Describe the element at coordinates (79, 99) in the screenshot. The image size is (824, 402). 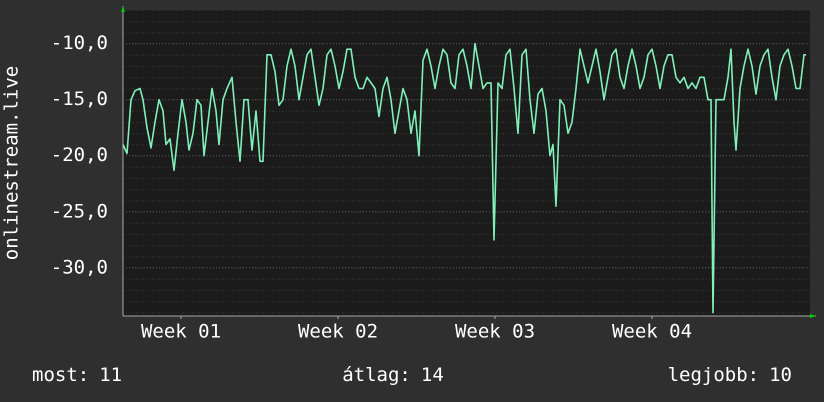
I see `y-tick-label: -15,0` at that location.